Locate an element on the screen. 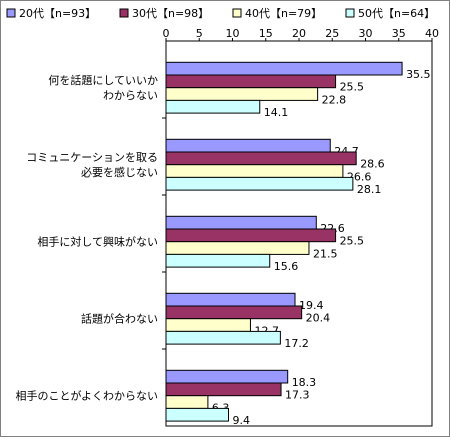 The image size is (450, 437). x-tick-label: 5 is located at coordinates (199, 33).